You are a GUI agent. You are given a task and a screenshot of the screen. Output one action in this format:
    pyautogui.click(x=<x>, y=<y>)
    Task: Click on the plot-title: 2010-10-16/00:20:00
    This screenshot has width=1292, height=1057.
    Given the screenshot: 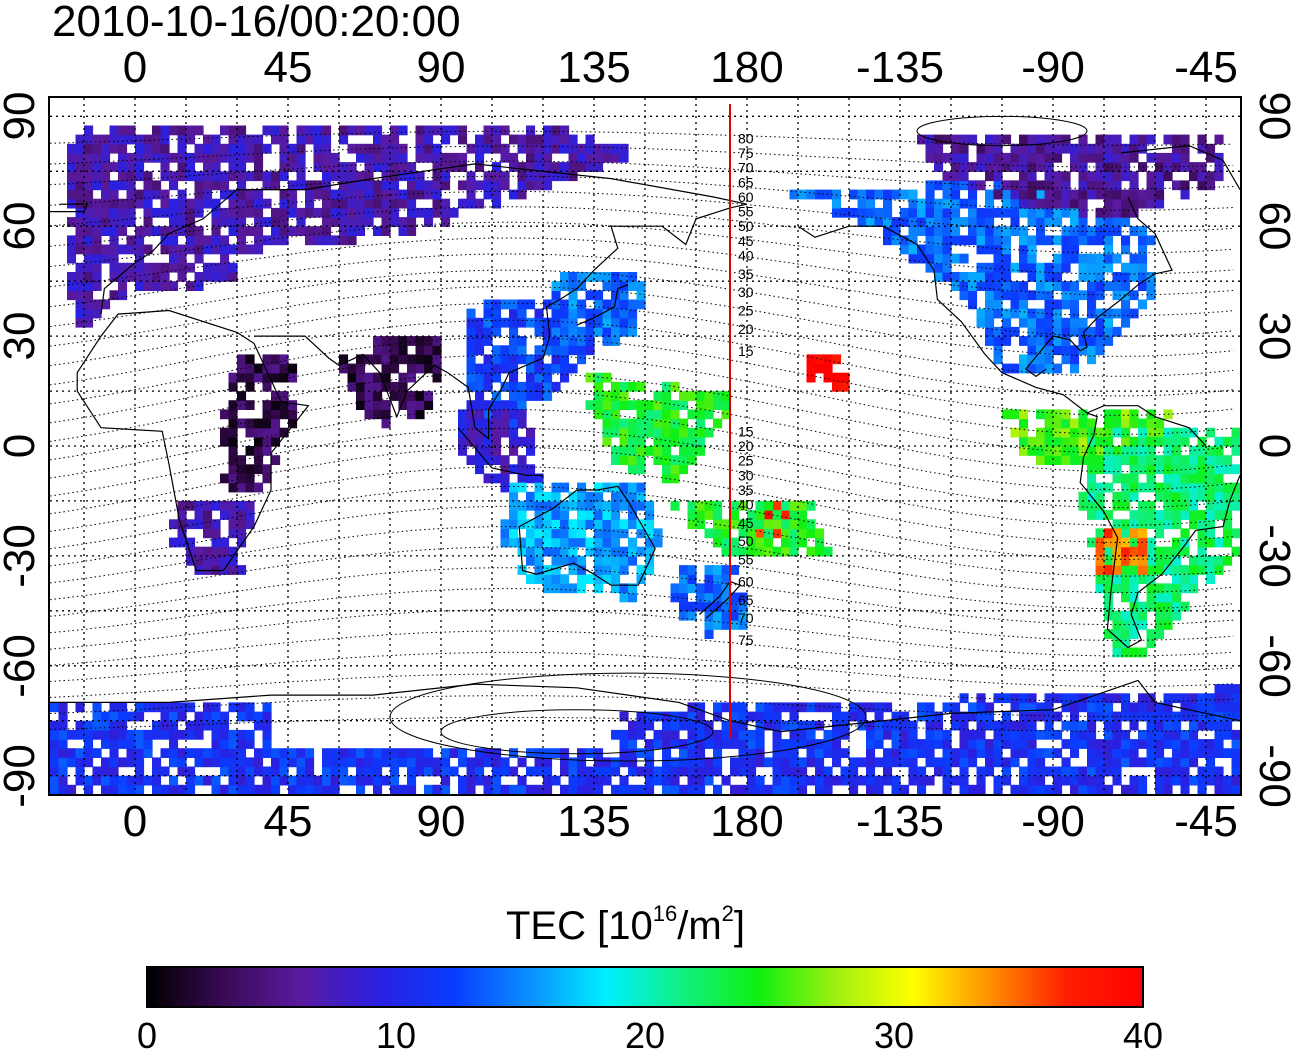 What is the action you would take?
    pyautogui.click(x=256, y=23)
    